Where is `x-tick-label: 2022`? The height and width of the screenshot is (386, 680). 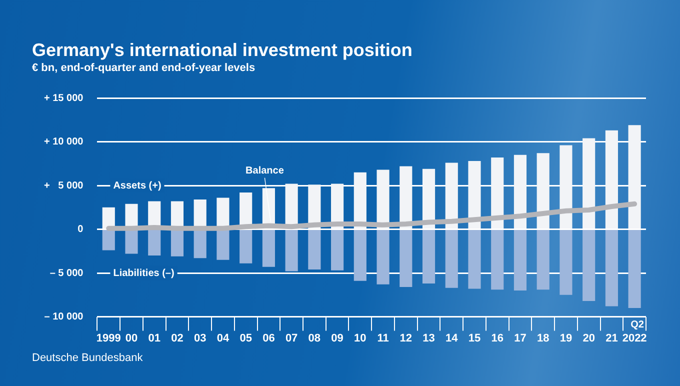 x-tick-label: 2022 is located at coordinates (634, 338).